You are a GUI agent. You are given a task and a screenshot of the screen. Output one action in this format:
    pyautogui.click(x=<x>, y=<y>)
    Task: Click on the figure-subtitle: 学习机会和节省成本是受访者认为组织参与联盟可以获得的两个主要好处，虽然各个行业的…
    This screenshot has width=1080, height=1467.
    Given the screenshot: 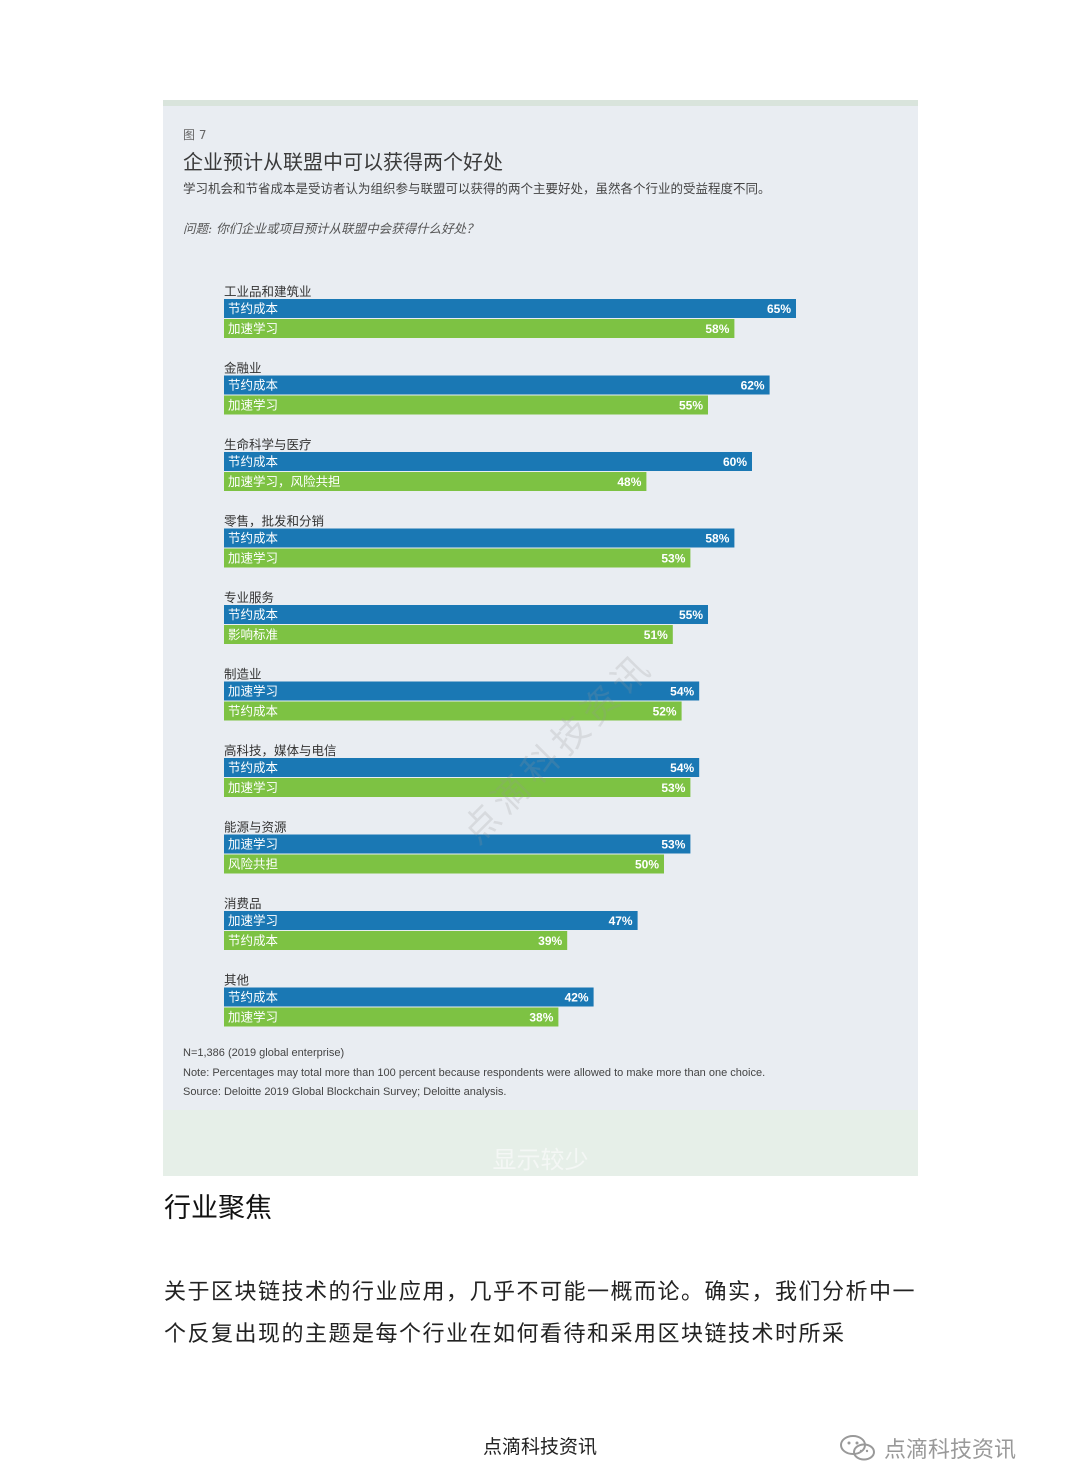 What is the action you would take?
    pyautogui.click(x=477, y=188)
    